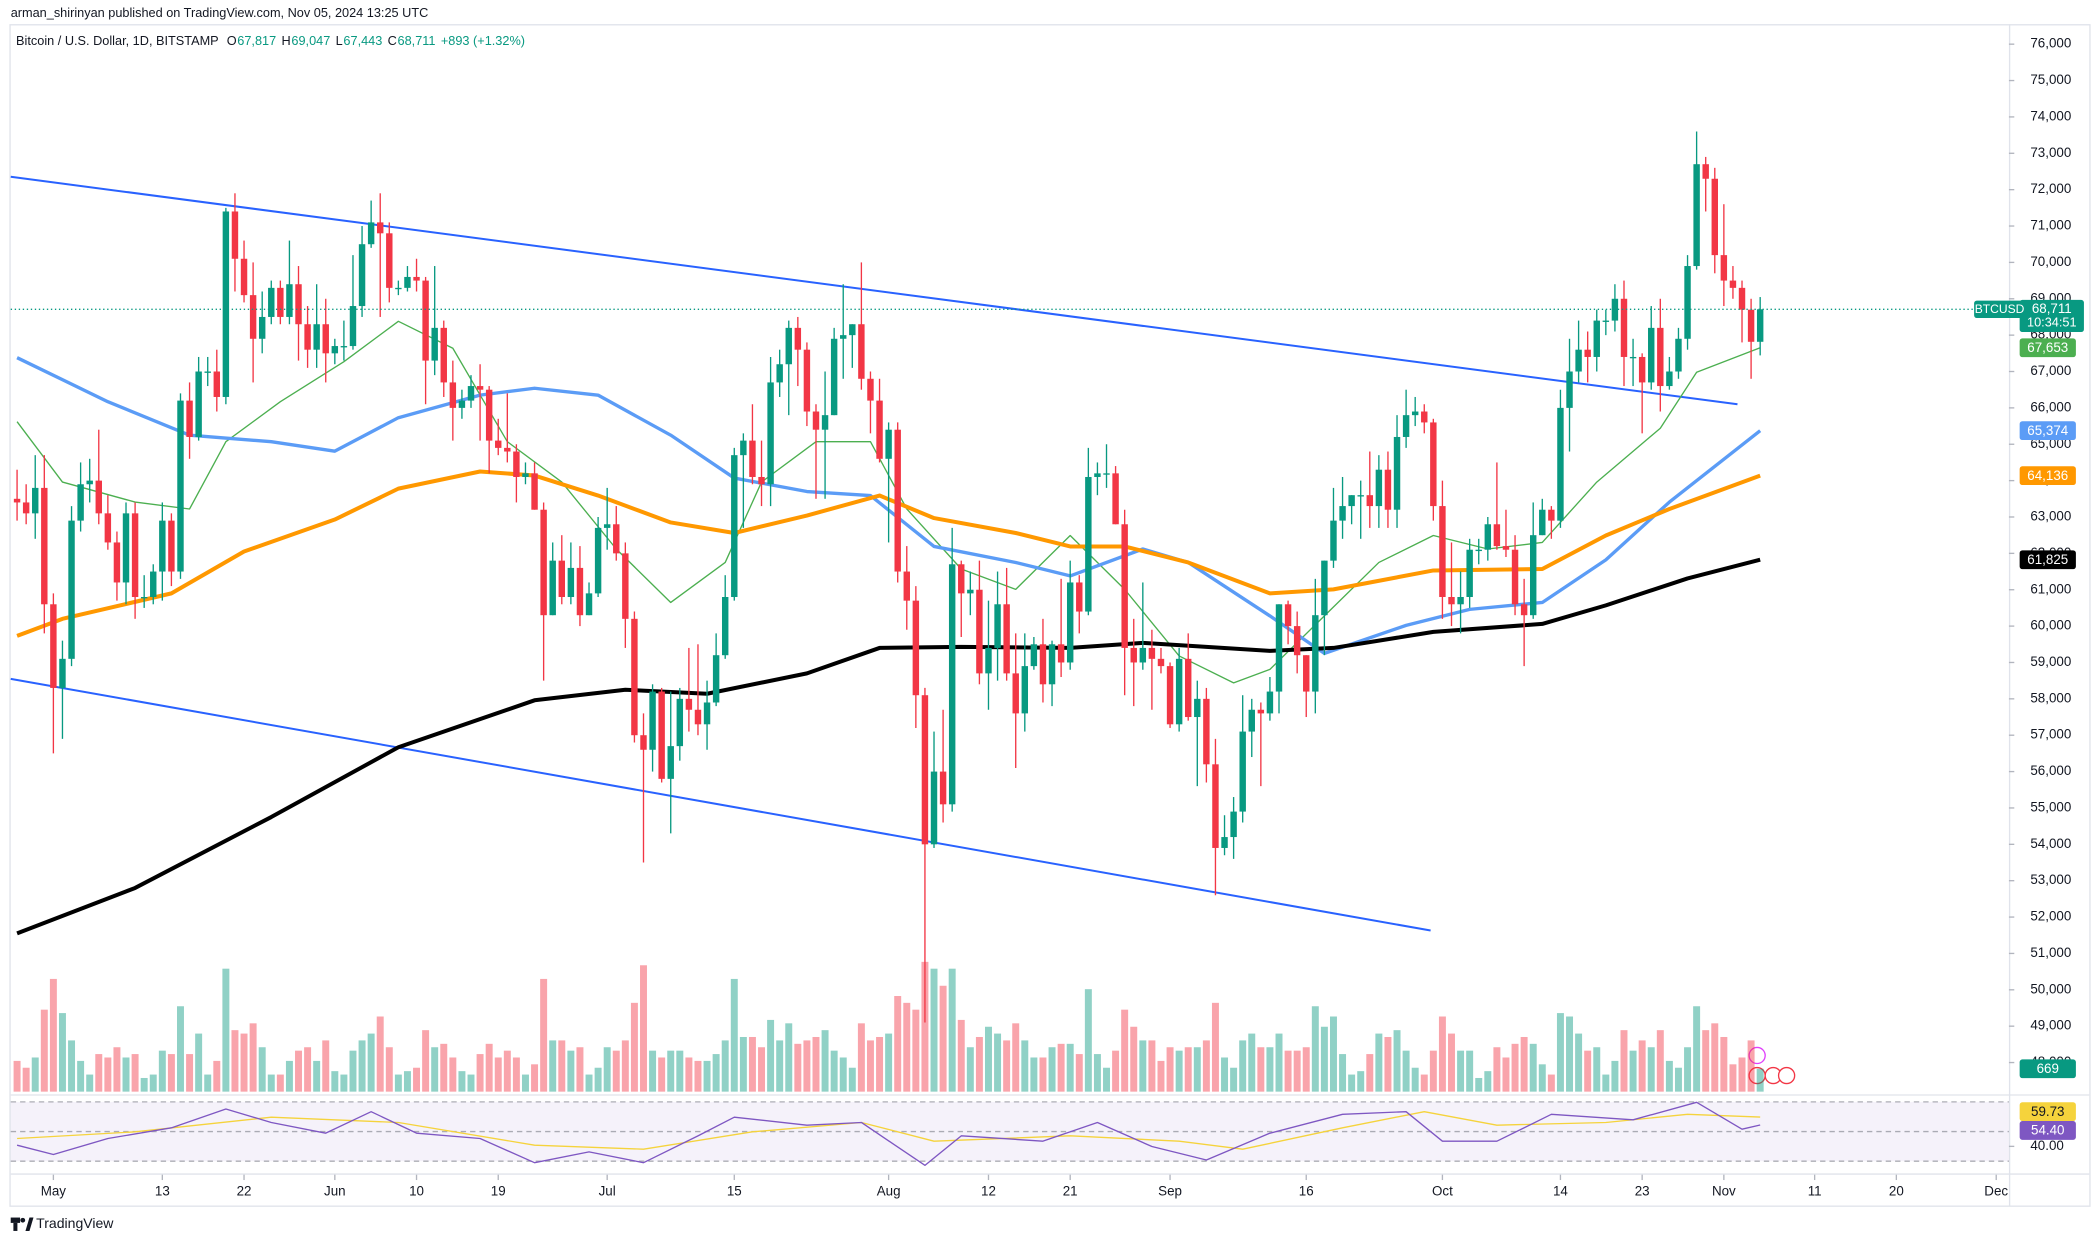 The image size is (2100, 1243). Describe the element at coordinates (2050, 952) in the screenshot. I see `y-tick-label: 51,000` at that location.